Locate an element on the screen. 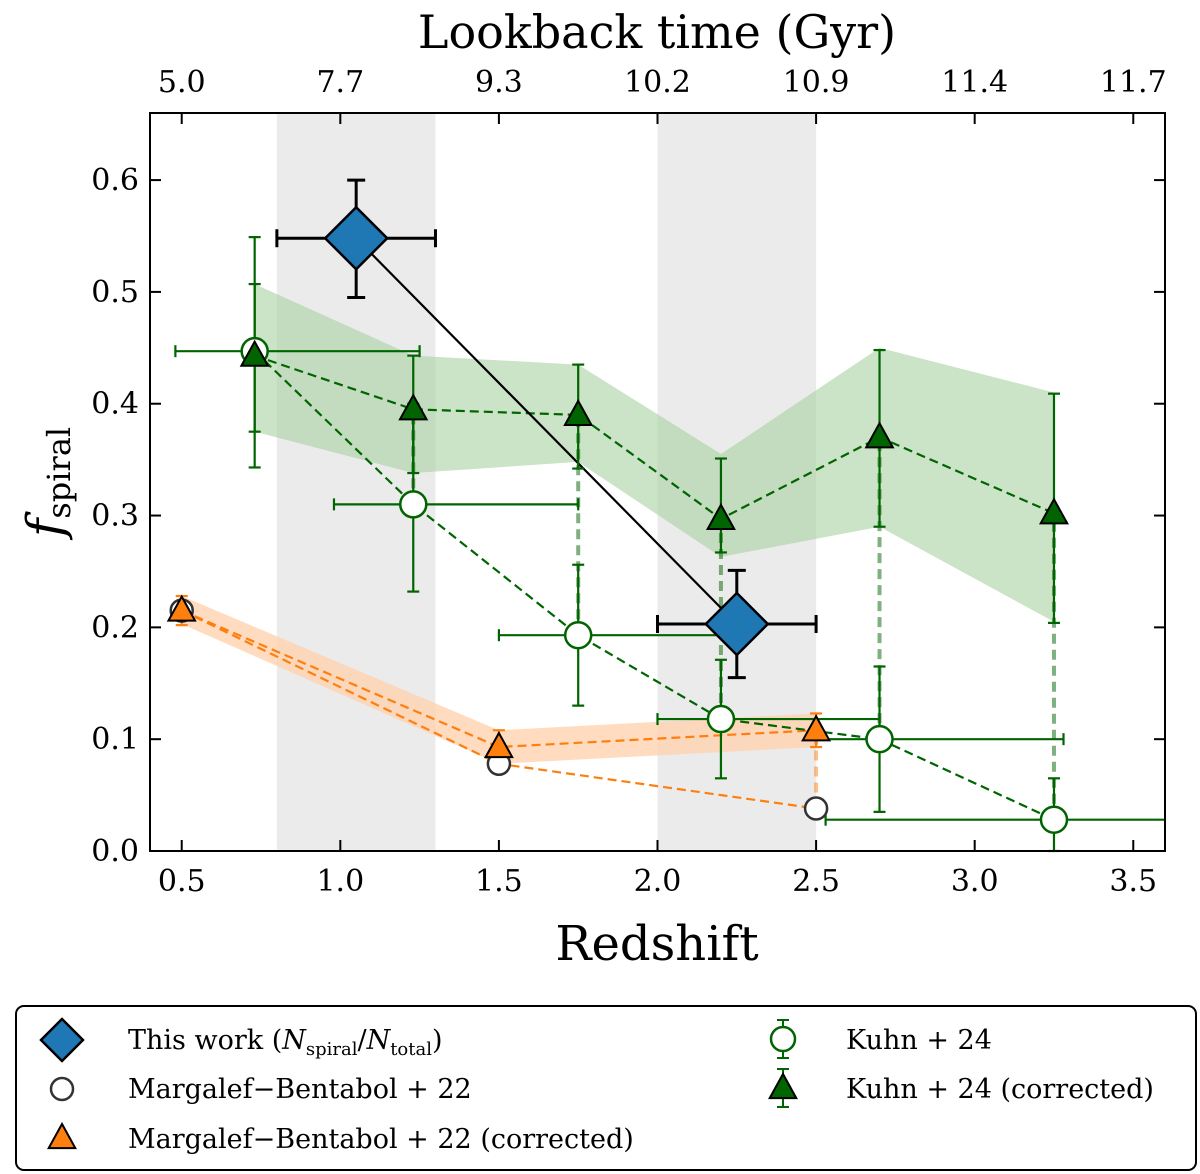 This screenshot has width=1200, height=1174. x-tick-label-4: 2.5 is located at coordinates (816, 881).